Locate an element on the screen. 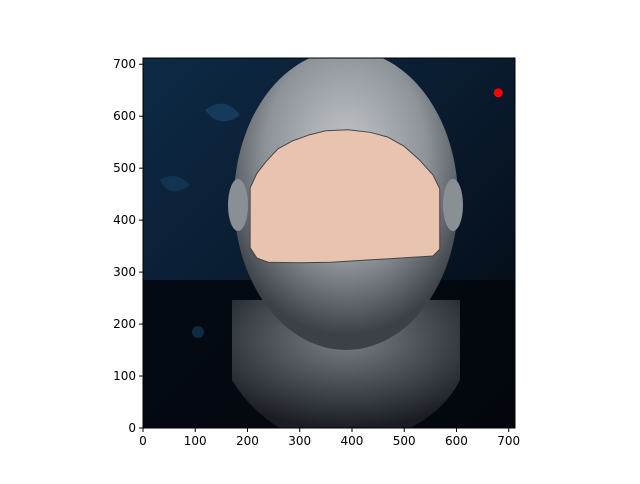 This screenshot has height=484, width=640. scatter-points-layer is located at coordinates (498, 93).